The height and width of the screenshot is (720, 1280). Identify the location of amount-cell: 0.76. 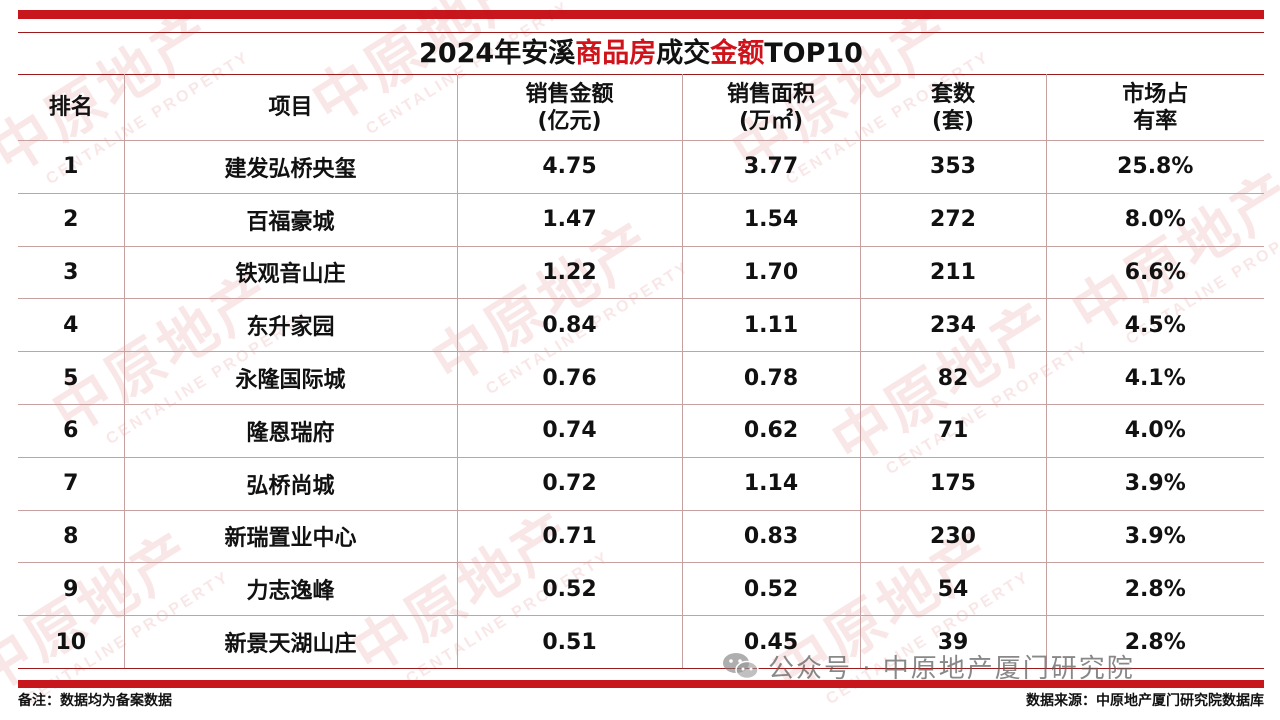
(569, 378).